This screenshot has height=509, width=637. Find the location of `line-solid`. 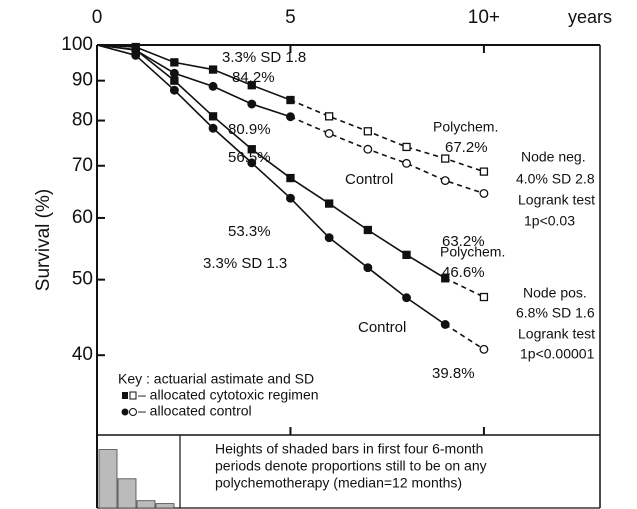

line-solid is located at coordinates (193, 72).